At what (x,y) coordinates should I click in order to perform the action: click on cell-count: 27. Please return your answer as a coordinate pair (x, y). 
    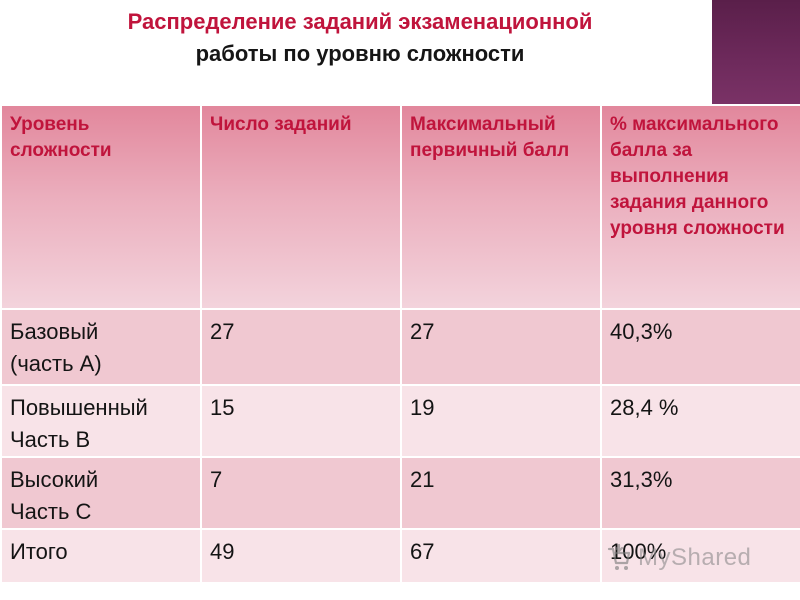
    Looking at the image, I should click on (301, 347).